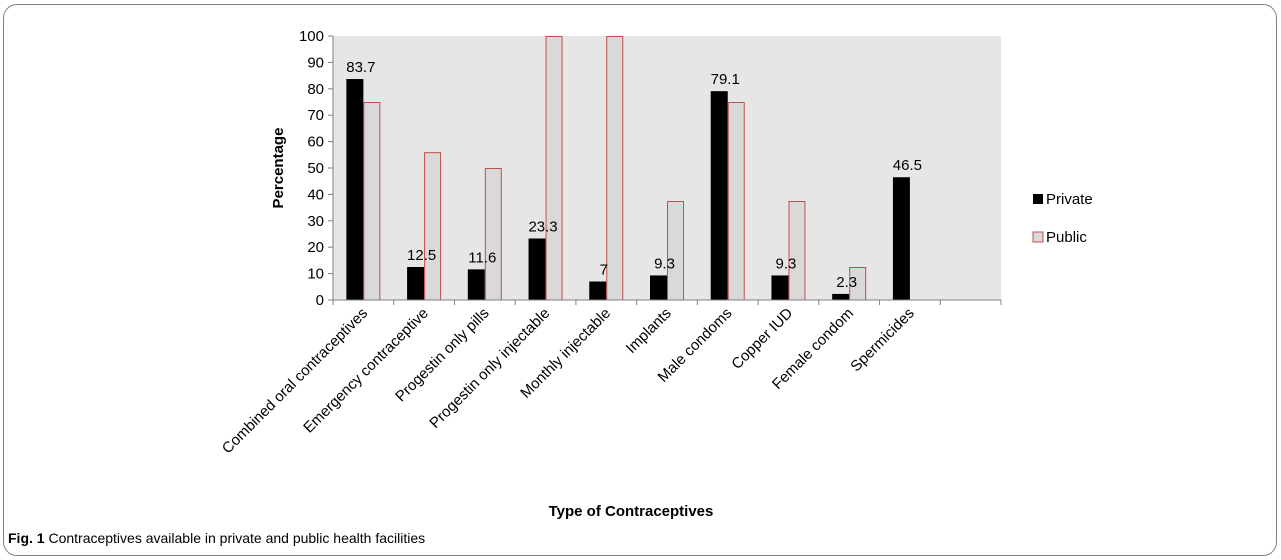 Image resolution: width=1281 pixels, height=560 pixels. I want to click on x-tick-label: Progestin only injectable, so click(489, 368).